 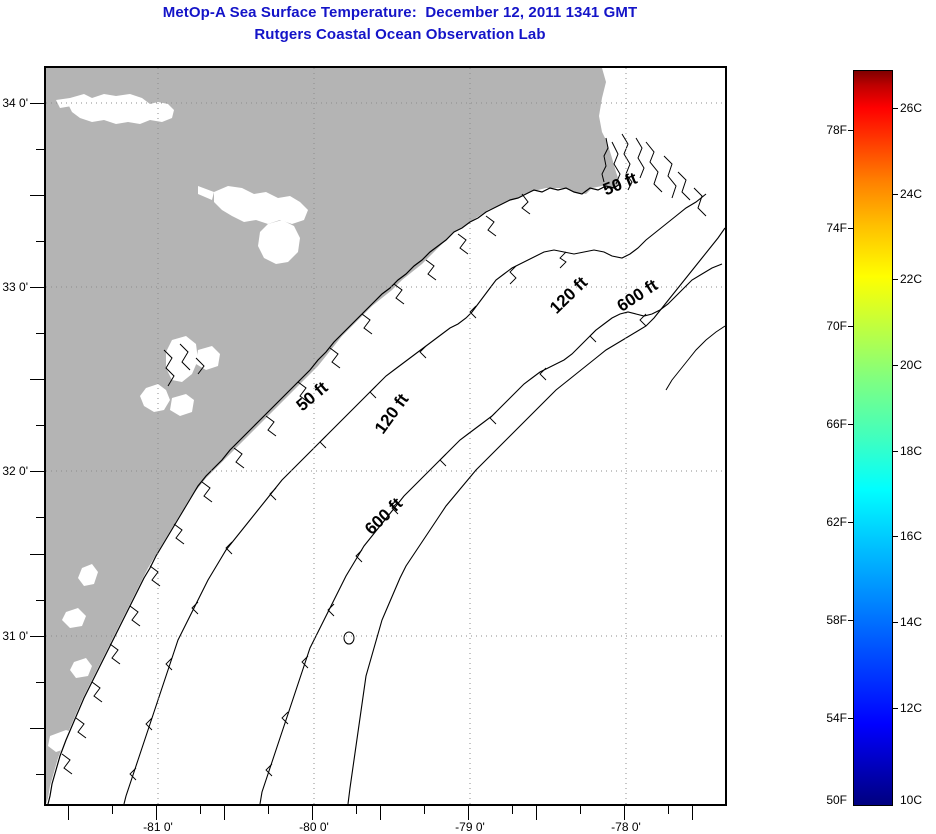 I want to click on cloud-patch-coast-strip, so click(x=88, y=575).